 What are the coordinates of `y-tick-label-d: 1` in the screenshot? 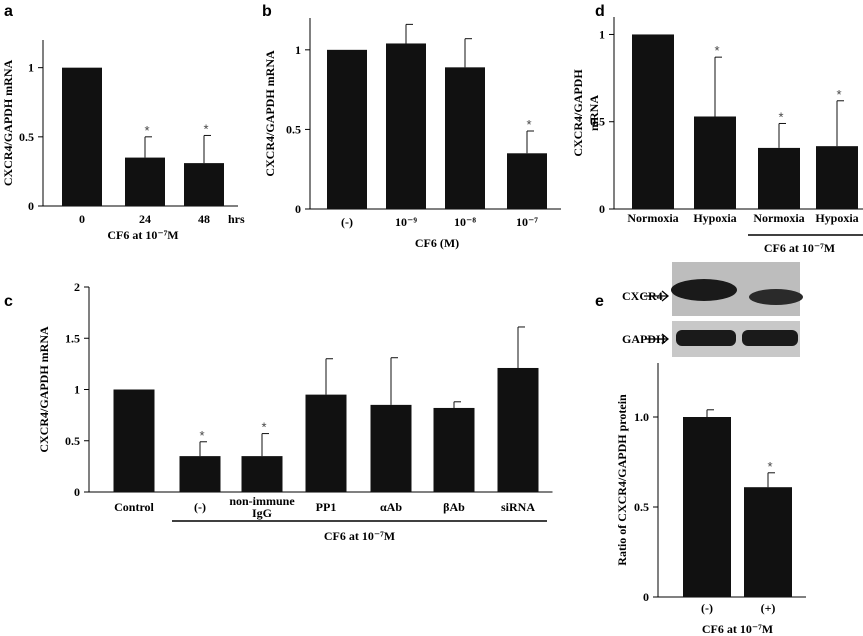 It's located at (602, 34).